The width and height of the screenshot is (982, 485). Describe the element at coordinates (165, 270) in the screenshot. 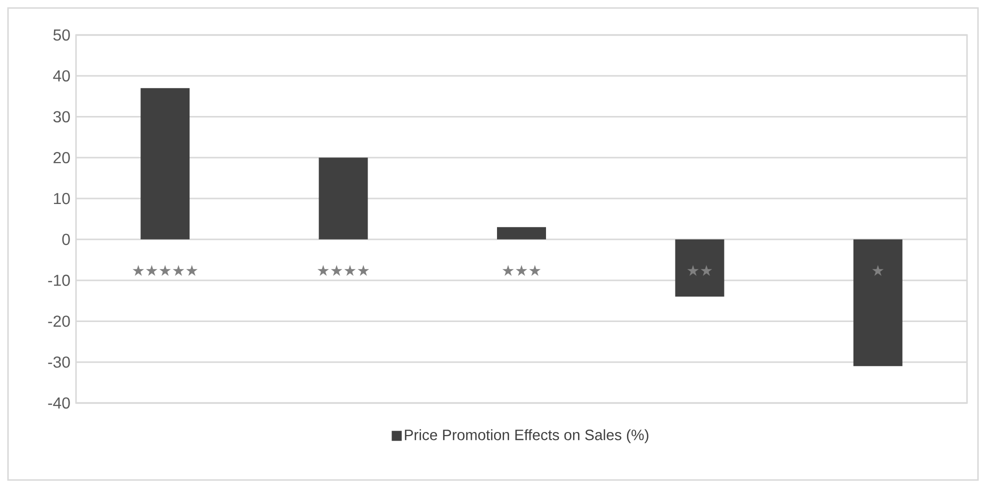

I see `x-tick-label: ★★★★★` at that location.